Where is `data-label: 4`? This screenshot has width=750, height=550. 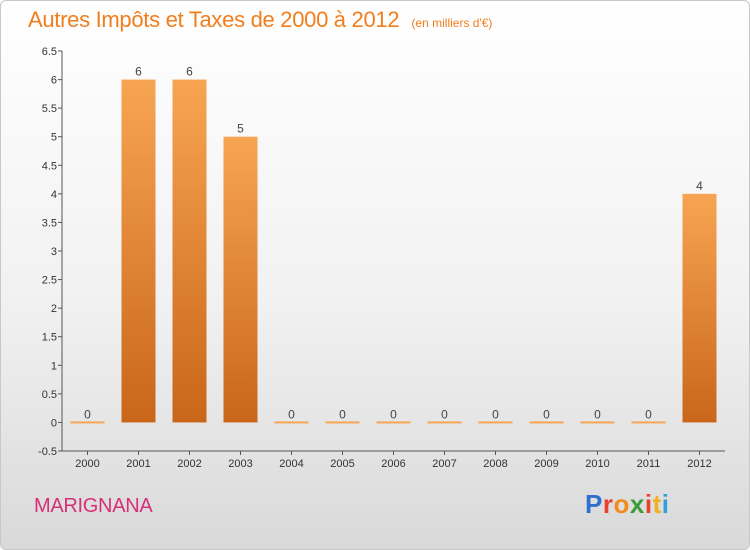 data-label: 4 is located at coordinates (699, 186).